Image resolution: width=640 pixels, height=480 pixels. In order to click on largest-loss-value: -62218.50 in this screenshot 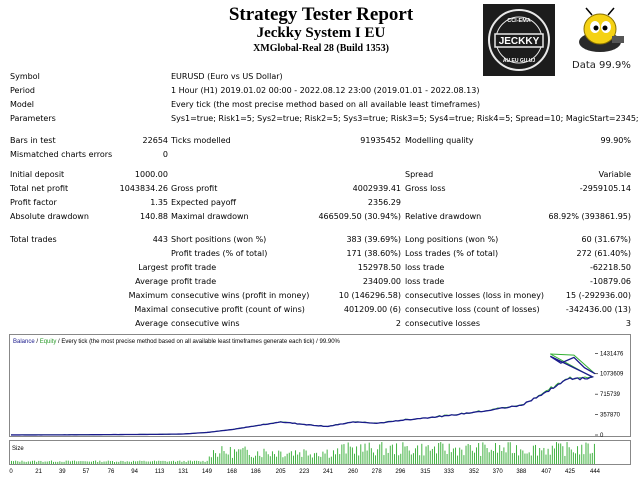, I will do `click(610, 267)`.